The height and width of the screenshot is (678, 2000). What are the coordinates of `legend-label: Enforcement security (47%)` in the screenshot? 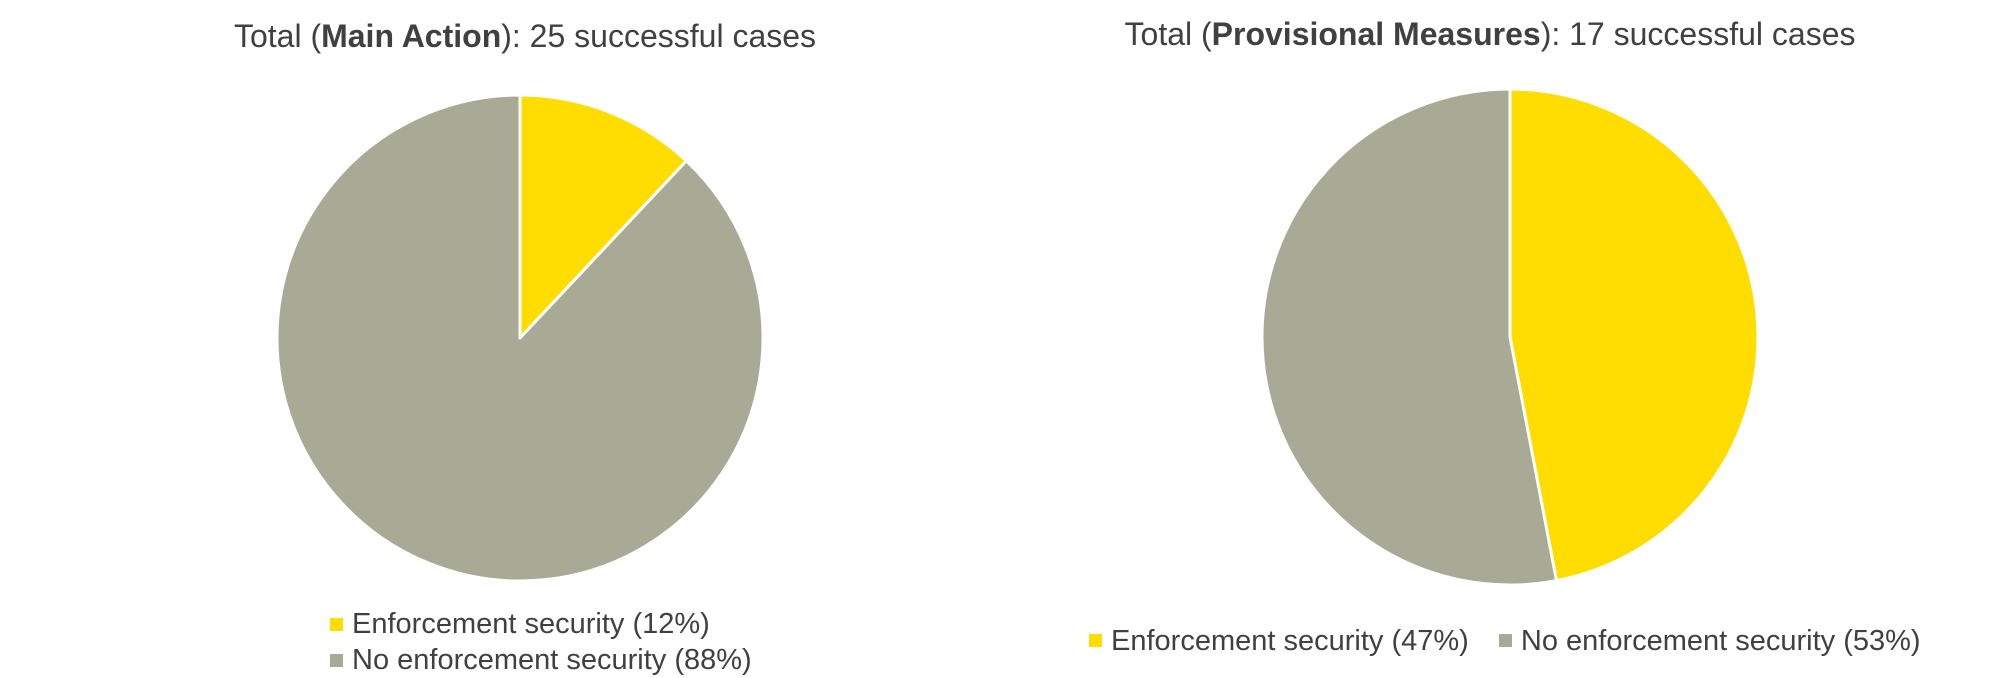 It's located at (1290, 640).